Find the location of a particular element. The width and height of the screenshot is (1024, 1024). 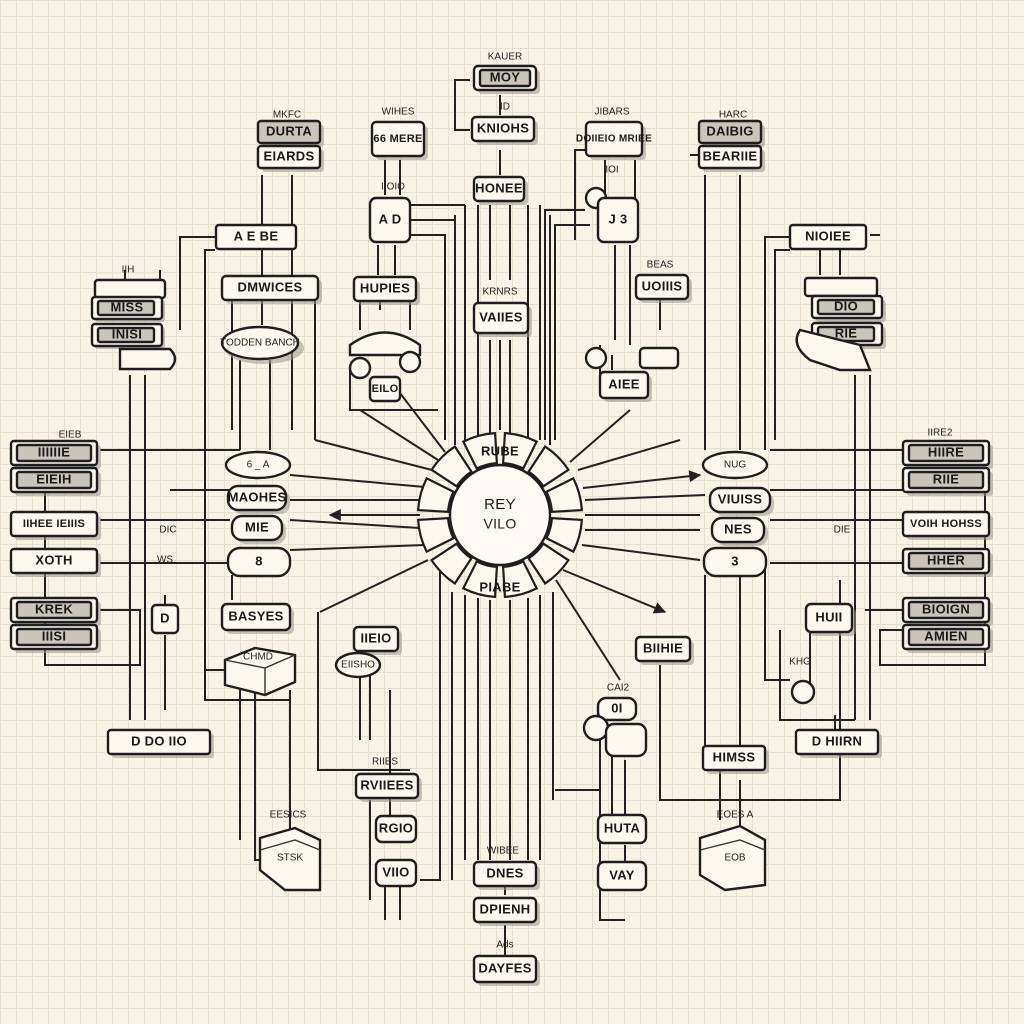

cr-j-box is located at coordinates (618, 220).